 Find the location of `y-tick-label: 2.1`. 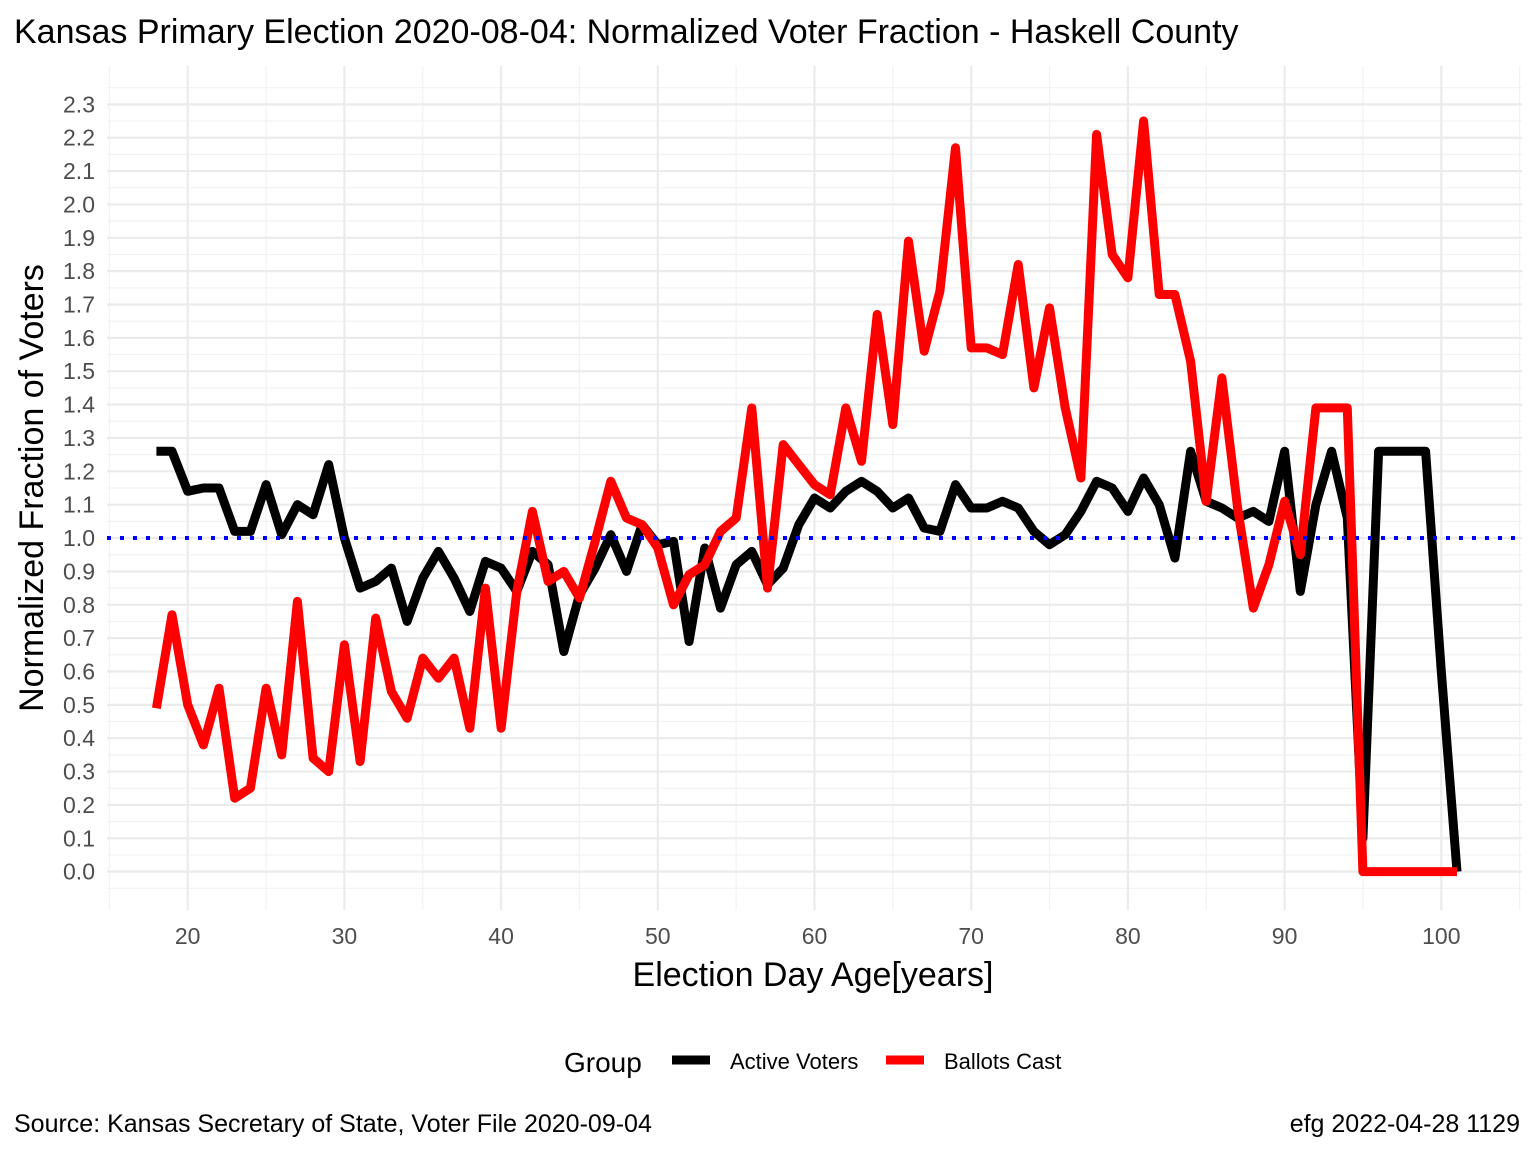

y-tick-label: 2.1 is located at coordinates (79, 171).